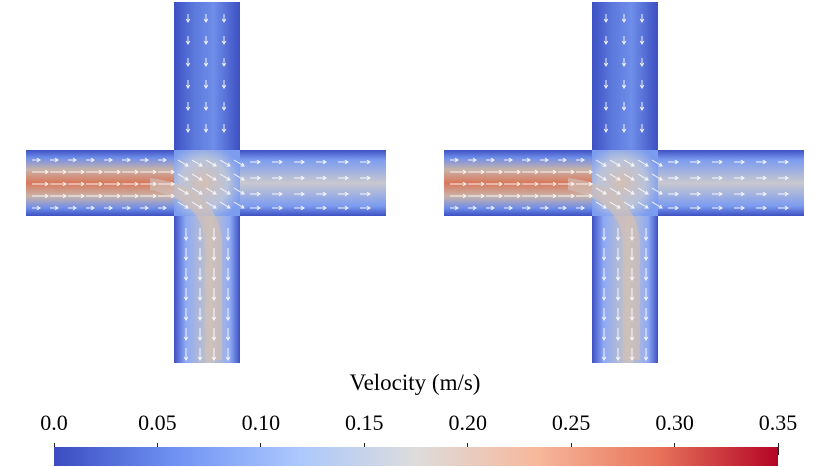  Describe the element at coordinates (261, 422) in the screenshot. I see `colorbar-tick-label: 0.10` at that location.